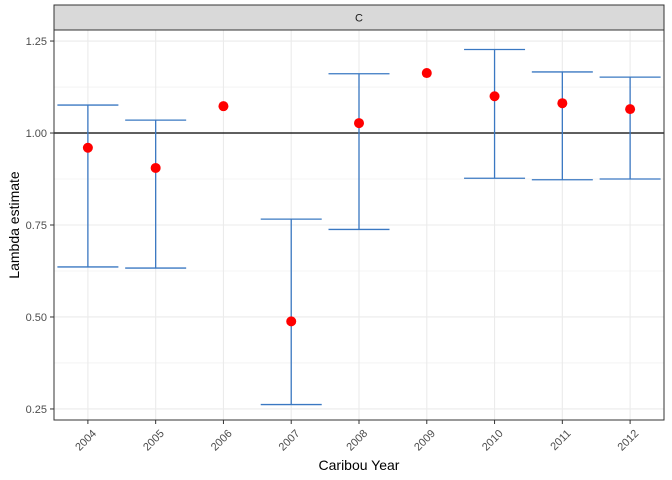  I want to click on x-tick-label: 2008, so click(357, 441).